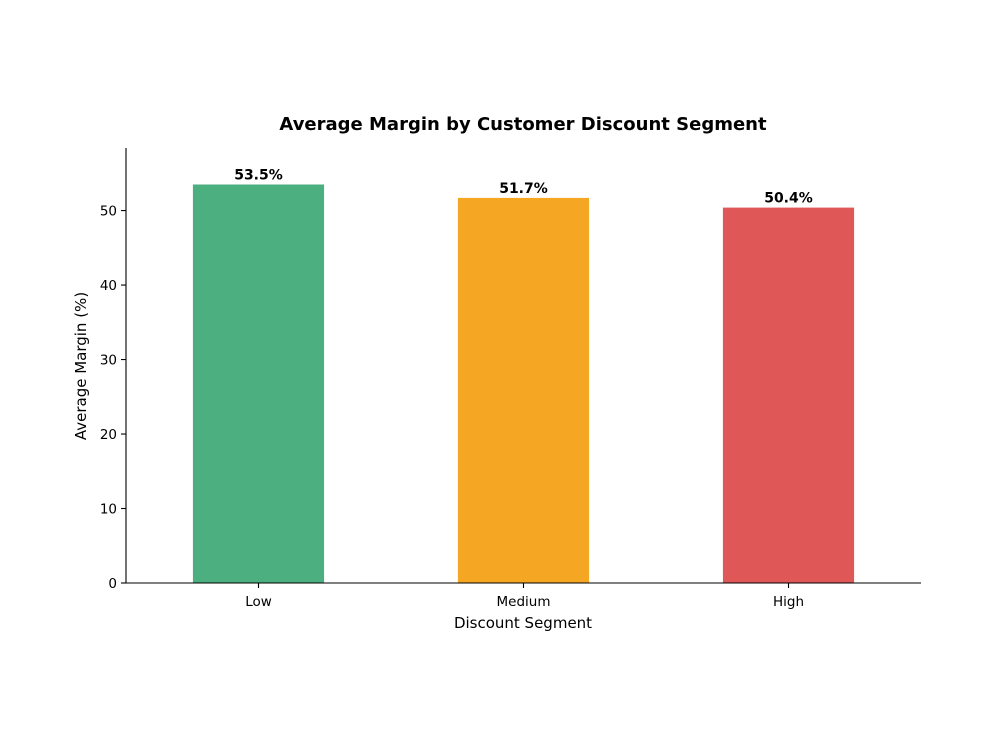 The image size is (1000, 750). I want to click on data-label-high: 50.4%, so click(788, 199).